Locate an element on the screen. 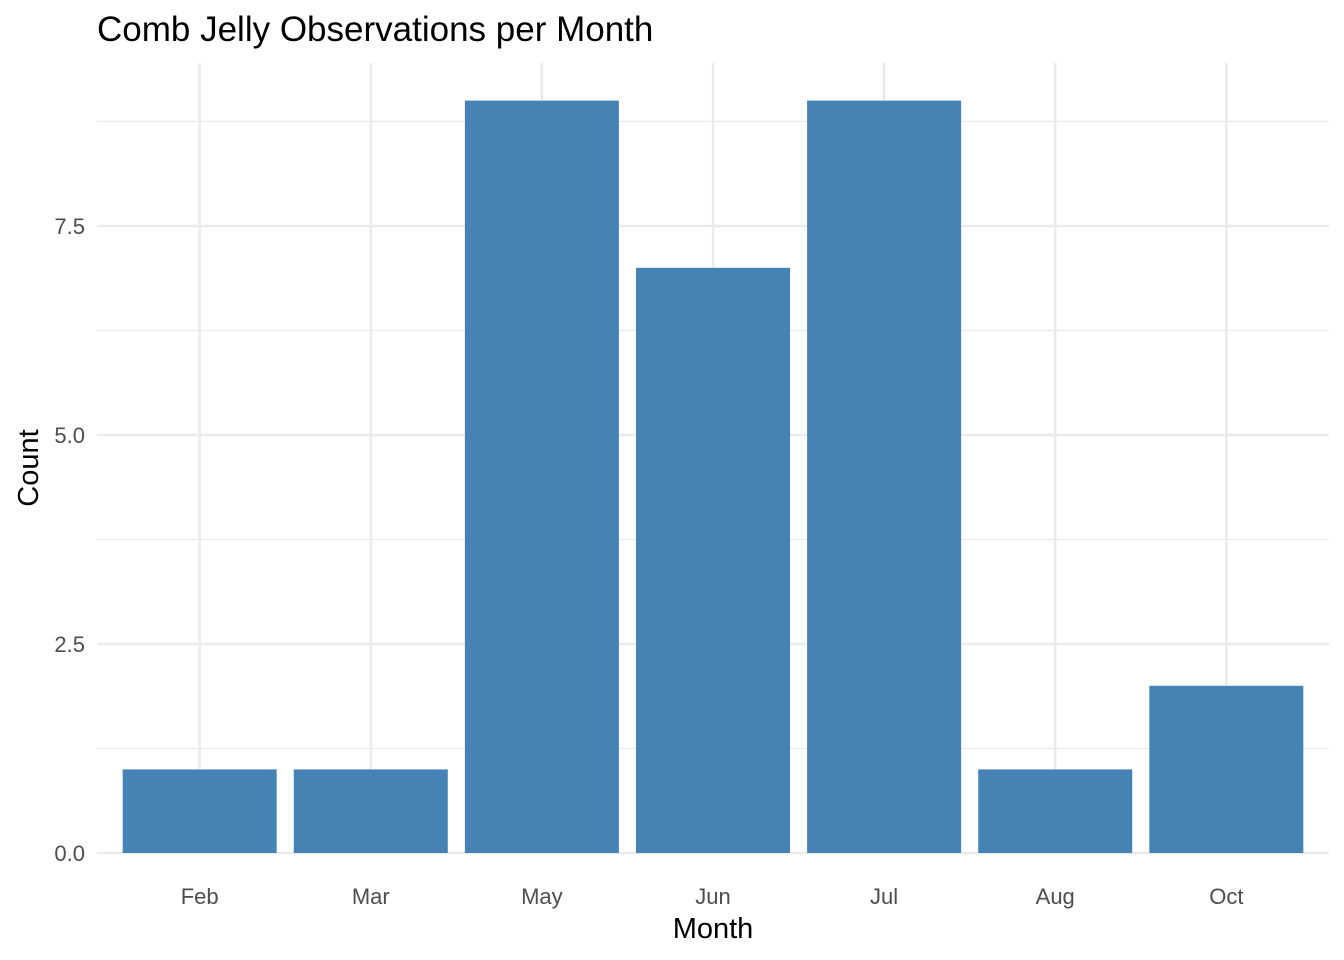 The image size is (1344, 960). x-axis-ticks: Feb Mar May Jun Jul Aug Oct is located at coordinates (712, 896).